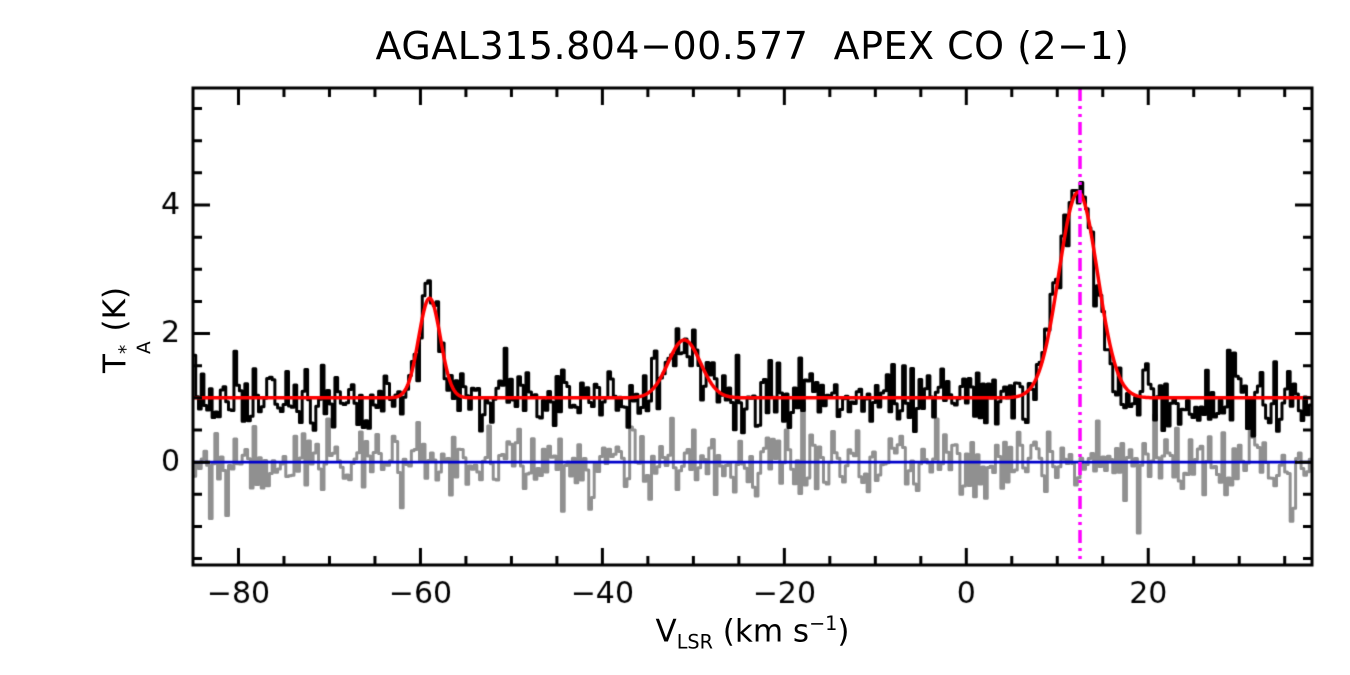 The width and height of the screenshot is (1350, 675). Describe the element at coordinates (761, 631) in the screenshot. I see `x-label-unit-pre: (km s` at that location.